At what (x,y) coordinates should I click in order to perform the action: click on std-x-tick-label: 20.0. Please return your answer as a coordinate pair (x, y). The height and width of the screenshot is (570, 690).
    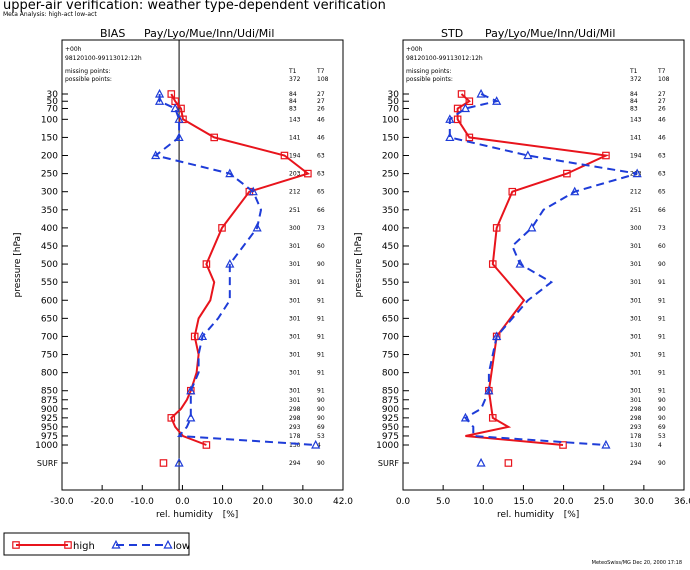
    Looking at the image, I should click on (564, 502).